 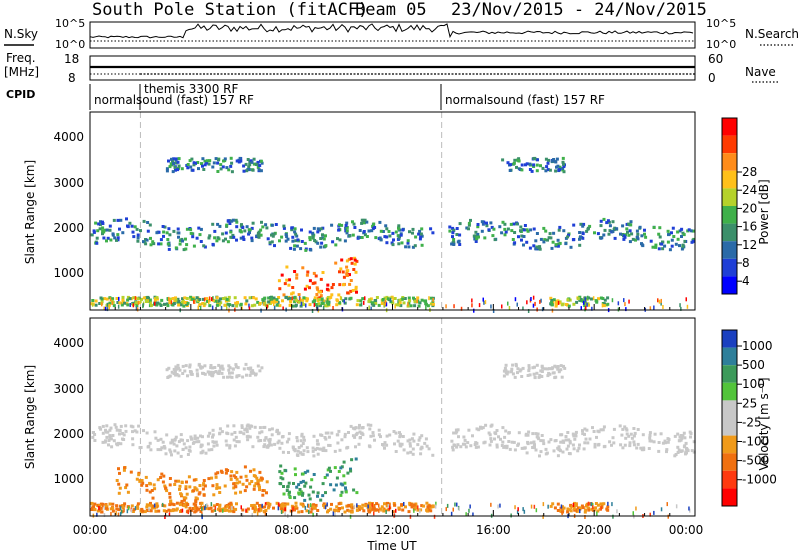 I want to click on velocity-colorbar-label: Velocity [m s⁻¹], so click(x=764, y=423).